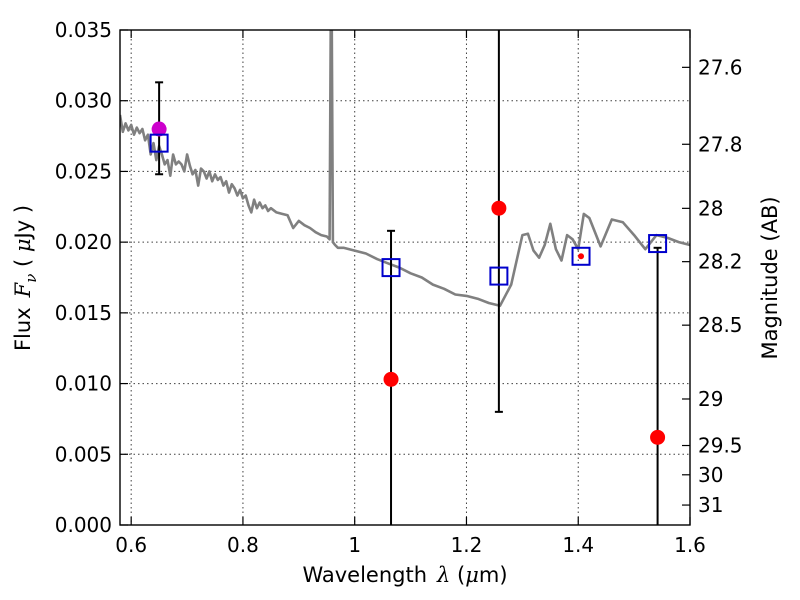 Image resolution: width=800 pixels, height=600 pixels. I want to click on y-axis-label-text: Flux, so click(23, 329).